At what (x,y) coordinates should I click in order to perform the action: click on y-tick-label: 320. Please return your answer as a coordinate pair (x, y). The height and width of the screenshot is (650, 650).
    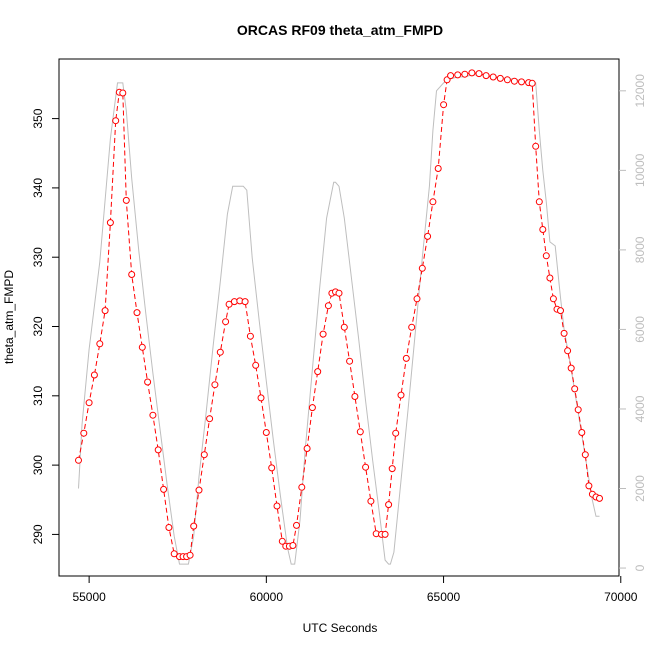
    Looking at the image, I should click on (38, 326).